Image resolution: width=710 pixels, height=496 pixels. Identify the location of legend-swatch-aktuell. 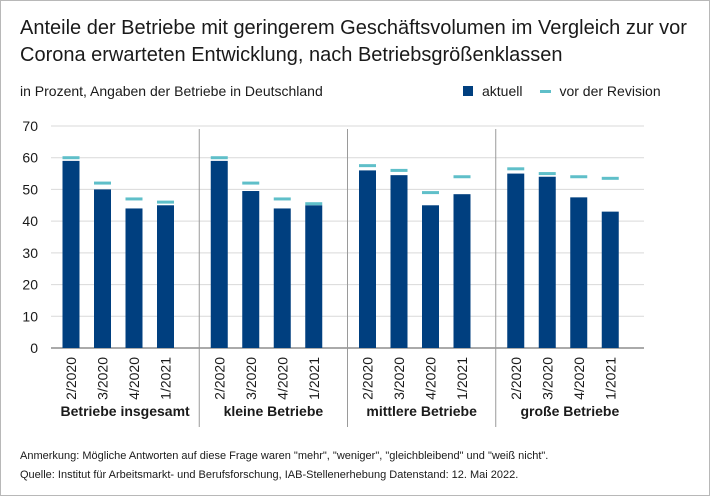
(468, 91).